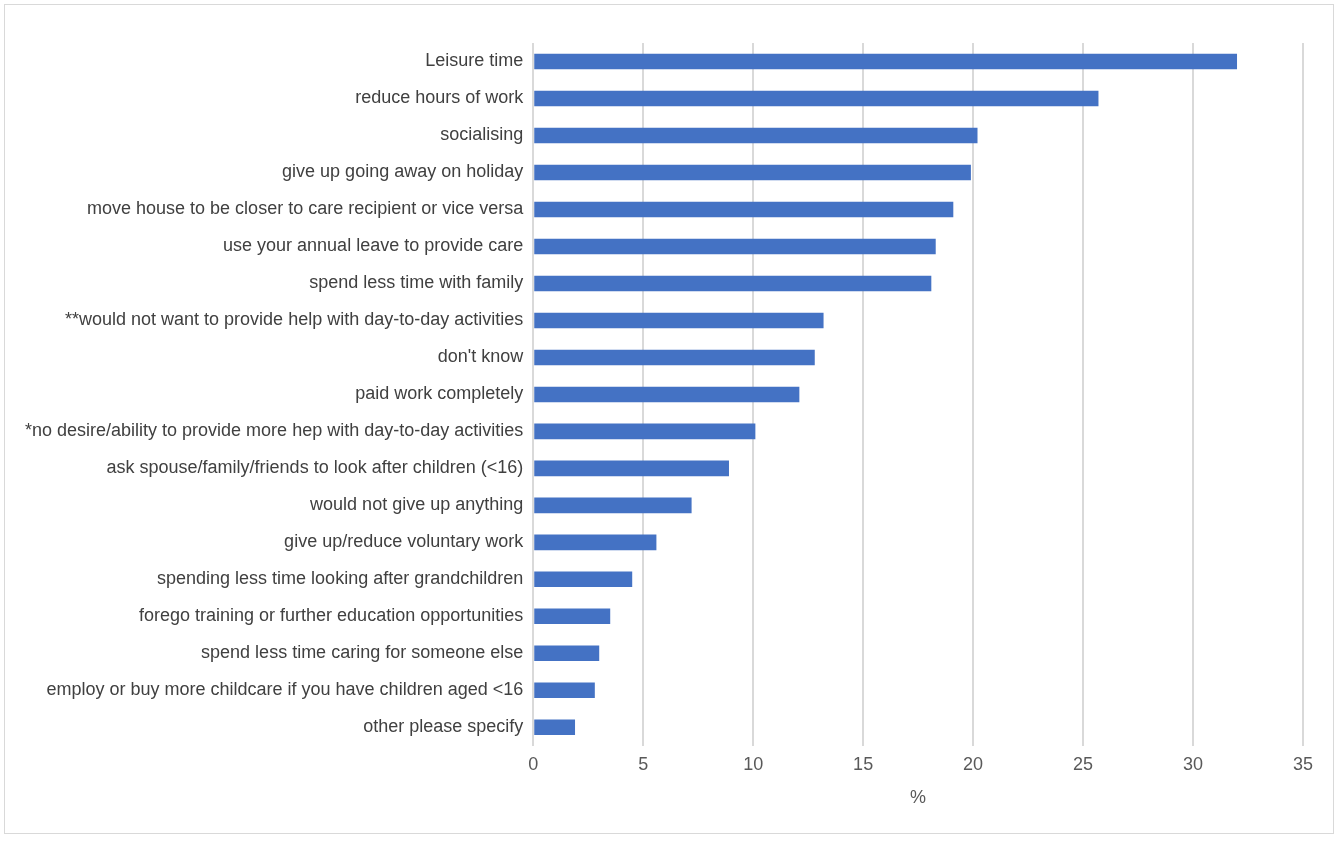 This screenshot has width=1341, height=842. I want to click on y-tick-label: forego training or further education opportunities, so click(331, 615).